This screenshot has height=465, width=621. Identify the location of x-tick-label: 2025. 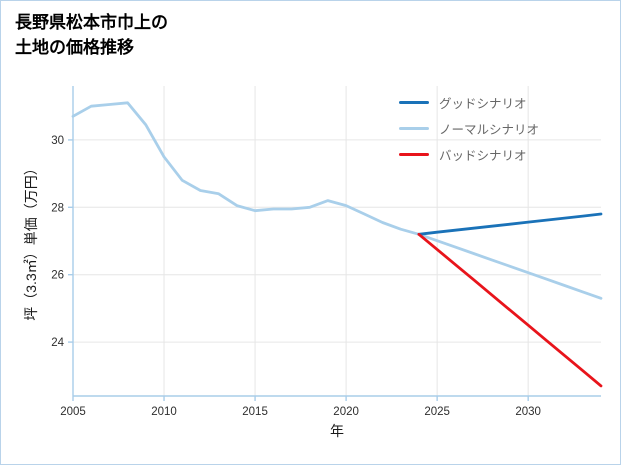
(437, 412).